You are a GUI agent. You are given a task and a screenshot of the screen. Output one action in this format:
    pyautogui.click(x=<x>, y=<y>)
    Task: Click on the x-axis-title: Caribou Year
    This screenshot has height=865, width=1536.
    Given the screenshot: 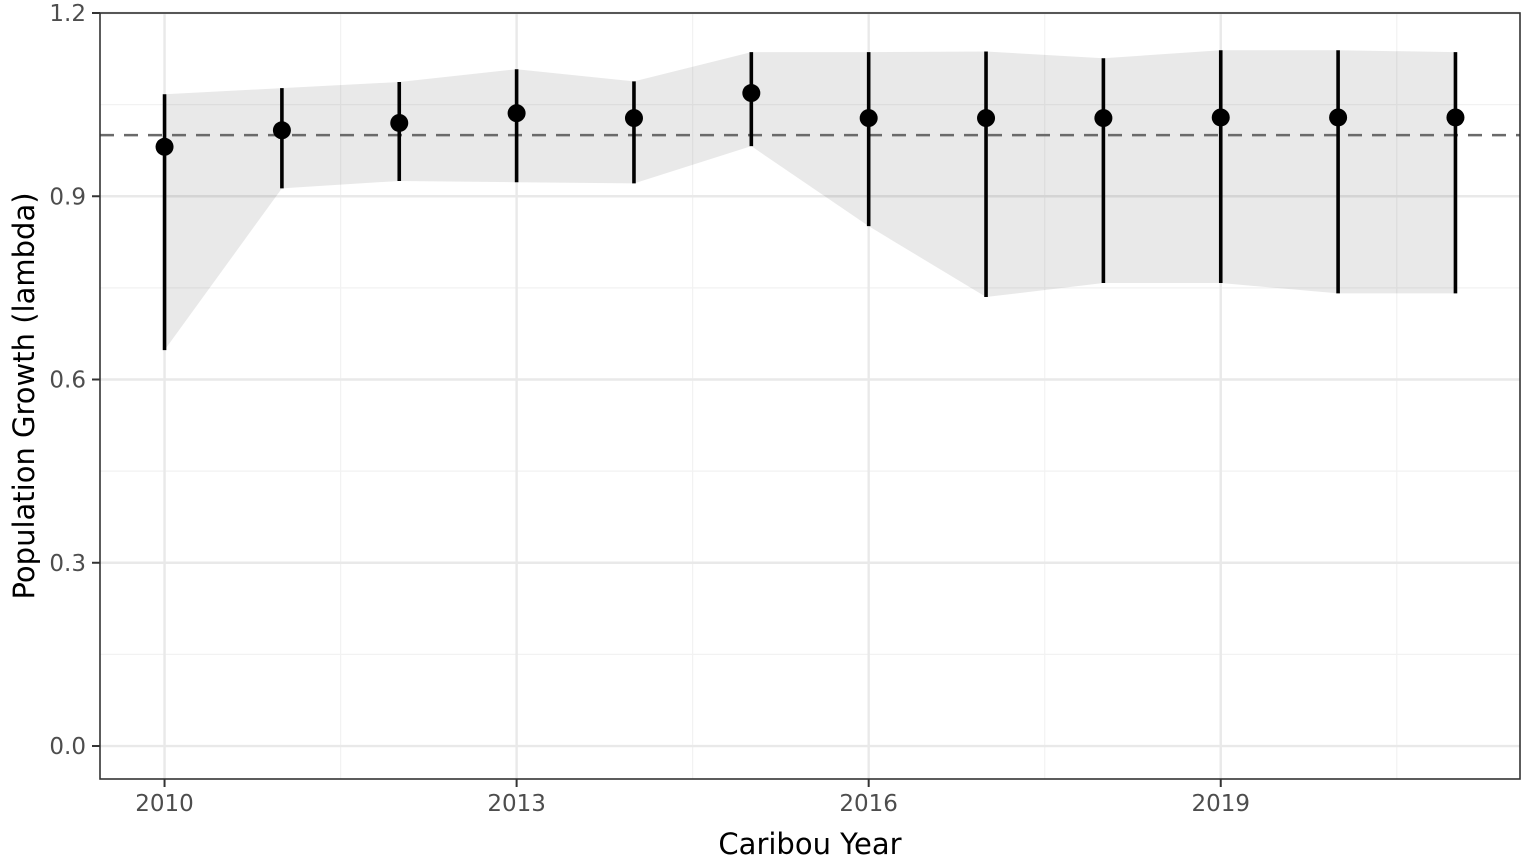 What is the action you would take?
    pyautogui.click(x=810, y=844)
    